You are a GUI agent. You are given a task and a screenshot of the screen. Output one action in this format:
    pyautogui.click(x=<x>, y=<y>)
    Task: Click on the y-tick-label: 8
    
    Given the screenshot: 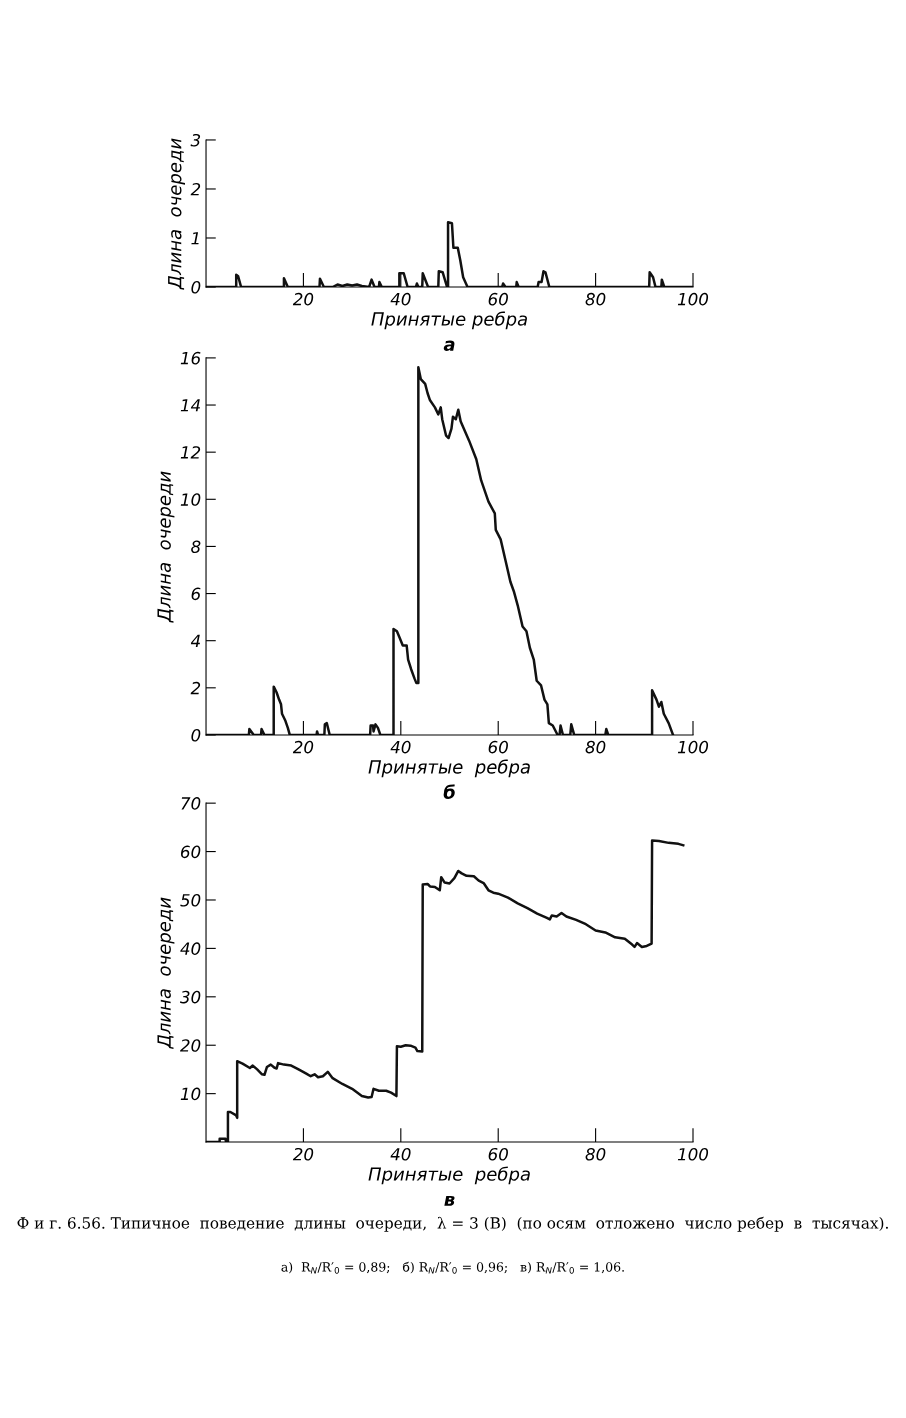 What is the action you would take?
    pyautogui.click(x=196, y=546)
    